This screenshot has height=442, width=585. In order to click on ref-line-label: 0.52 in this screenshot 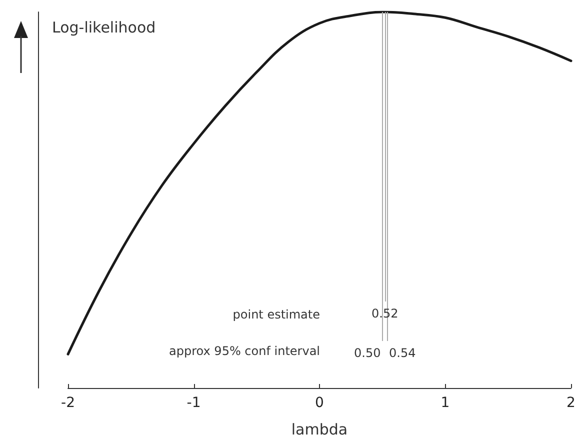, I will do `click(385, 313)`.